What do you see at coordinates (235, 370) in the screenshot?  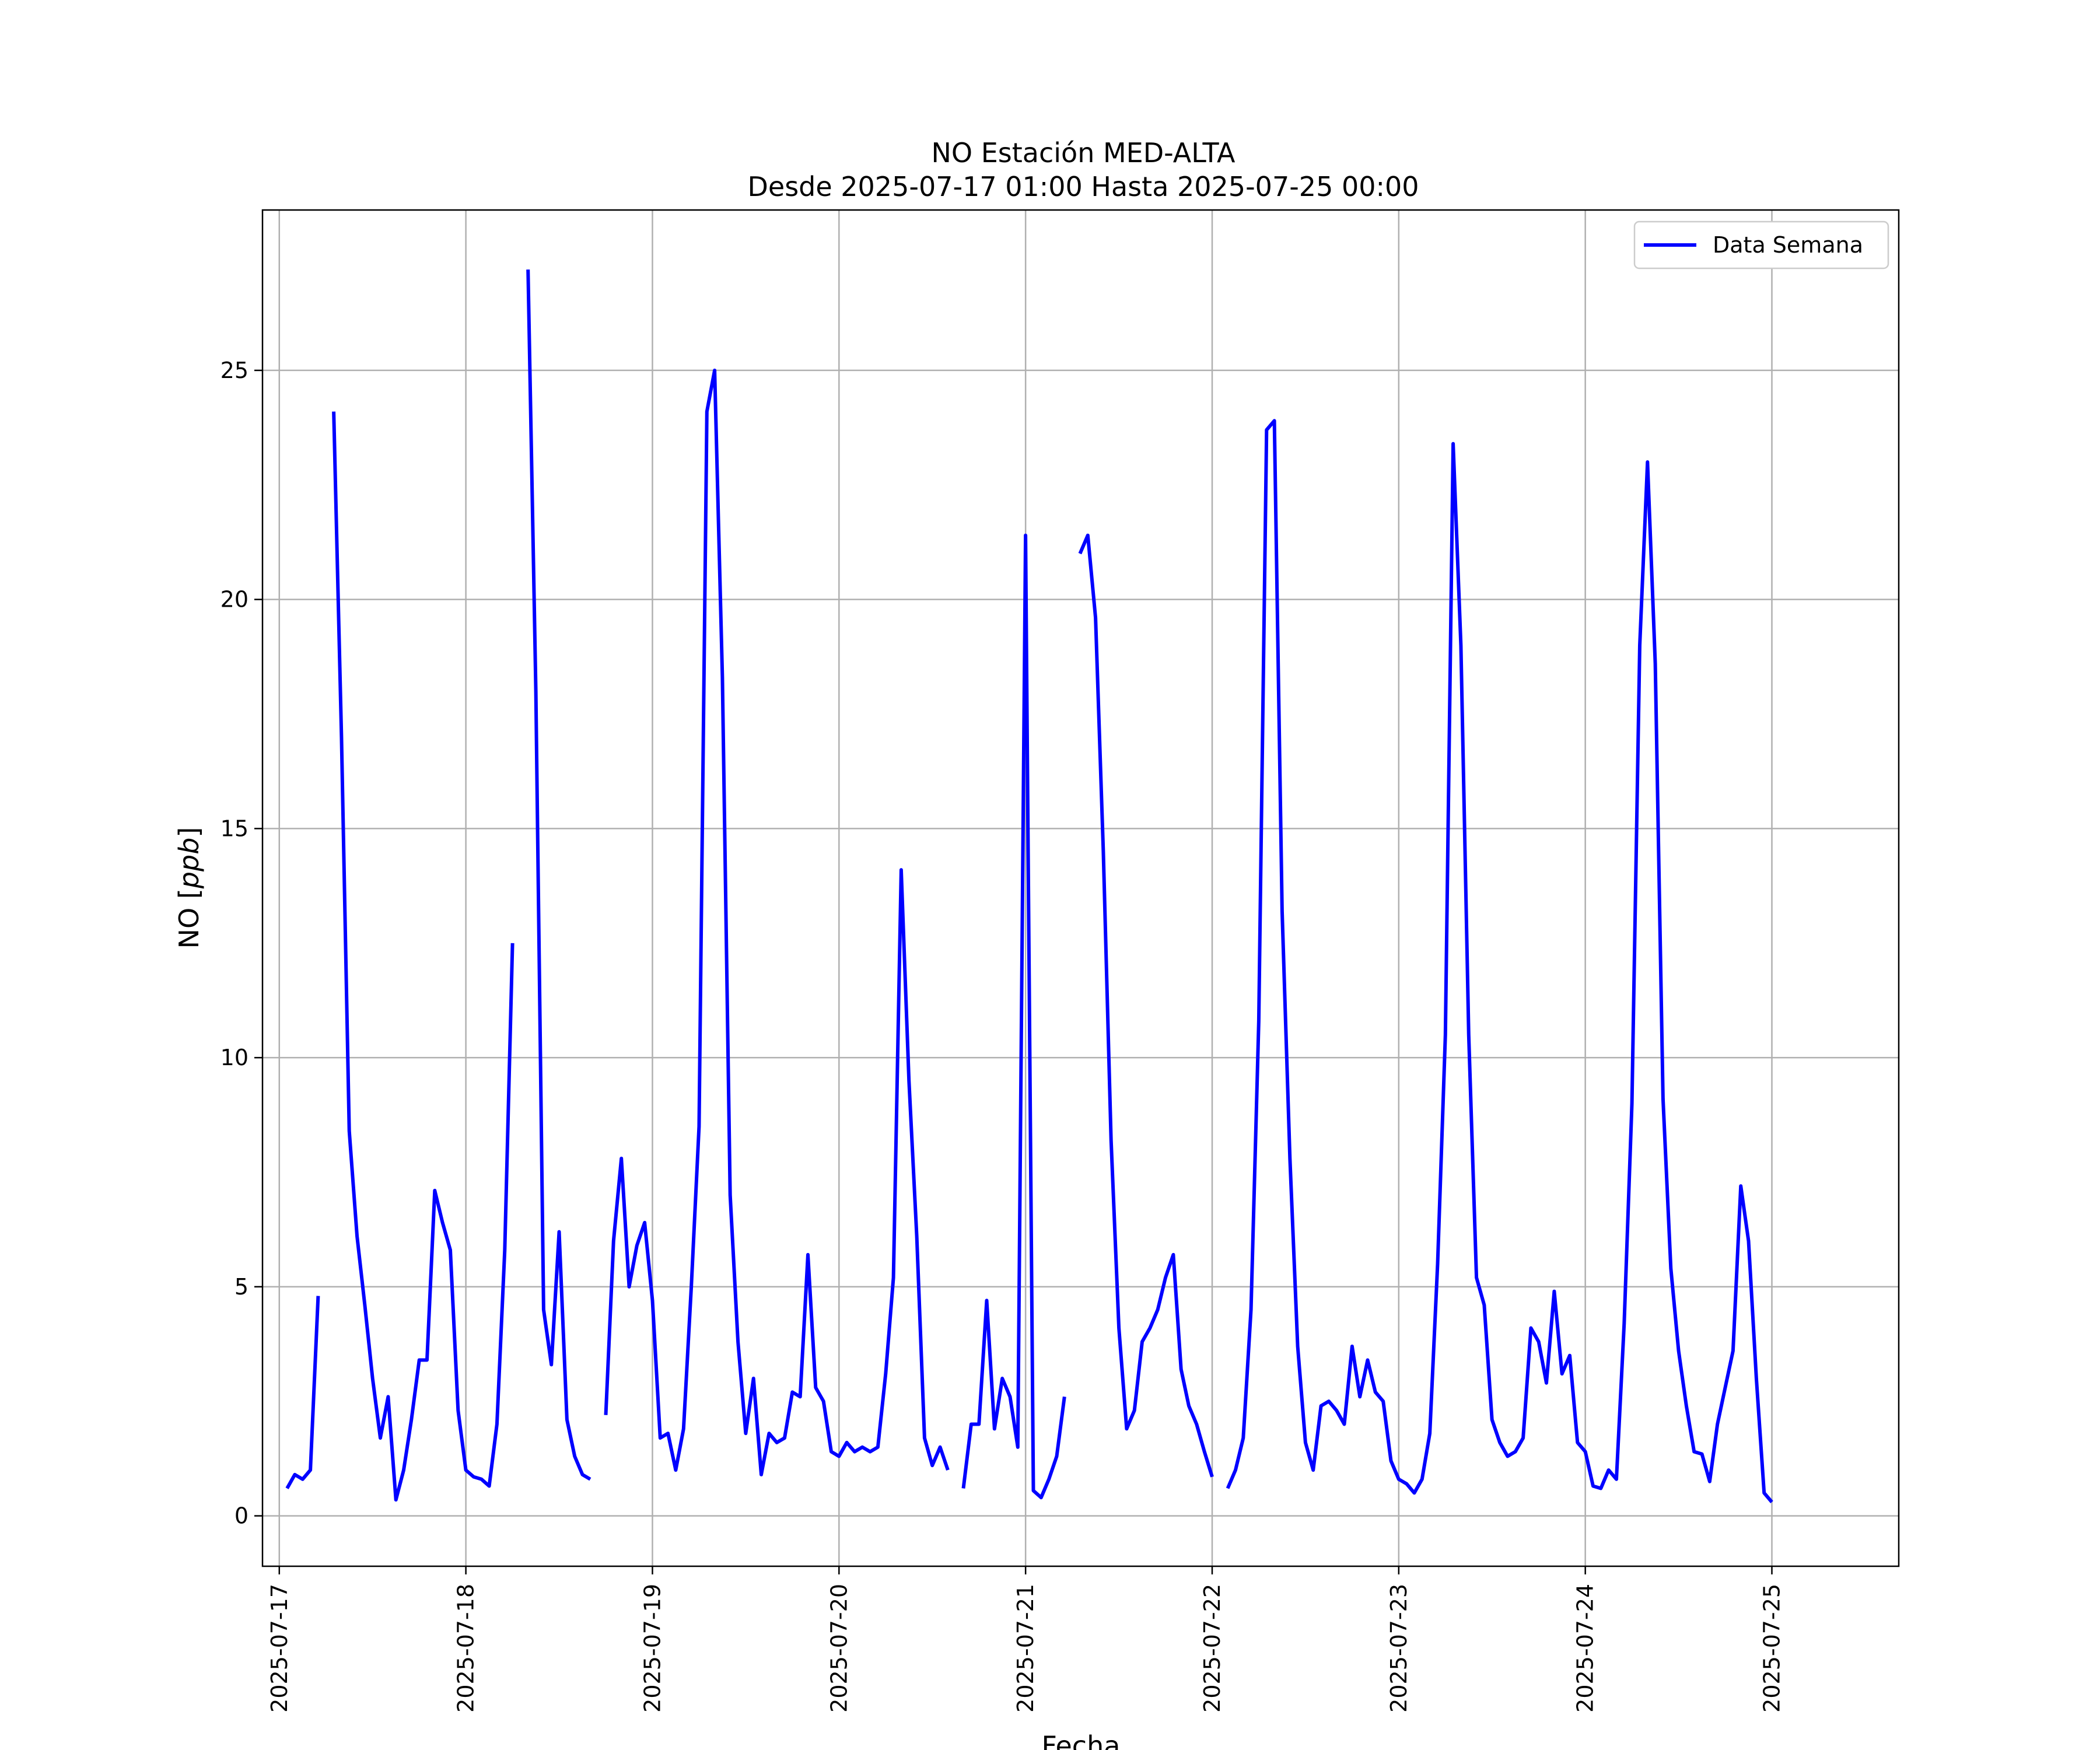 I see `y-tick-label: 25` at bounding box center [235, 370].